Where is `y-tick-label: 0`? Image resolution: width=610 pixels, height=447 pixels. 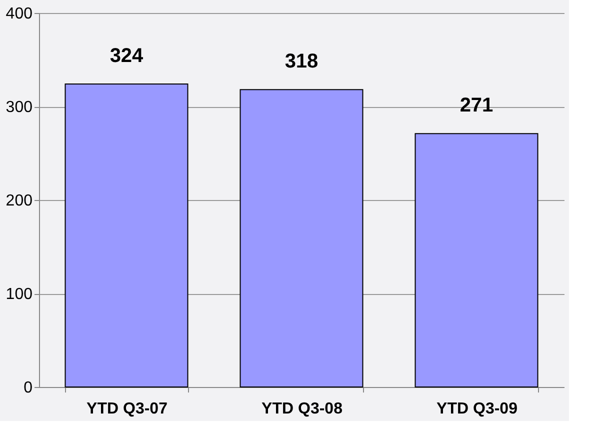 y-tick-label: 0 is located at coordinates (28, 388).